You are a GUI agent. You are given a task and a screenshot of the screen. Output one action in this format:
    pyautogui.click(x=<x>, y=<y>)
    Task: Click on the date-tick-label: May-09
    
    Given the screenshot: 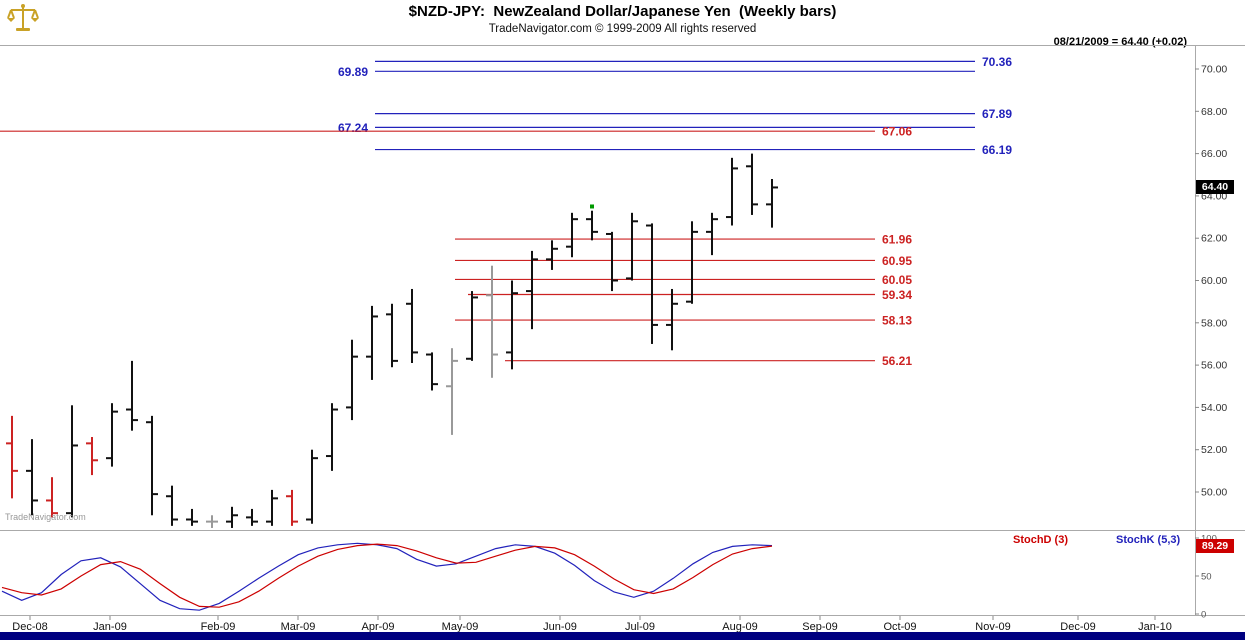 What is the action you would take?
    pyautogui.click(x=460, y=627)
    